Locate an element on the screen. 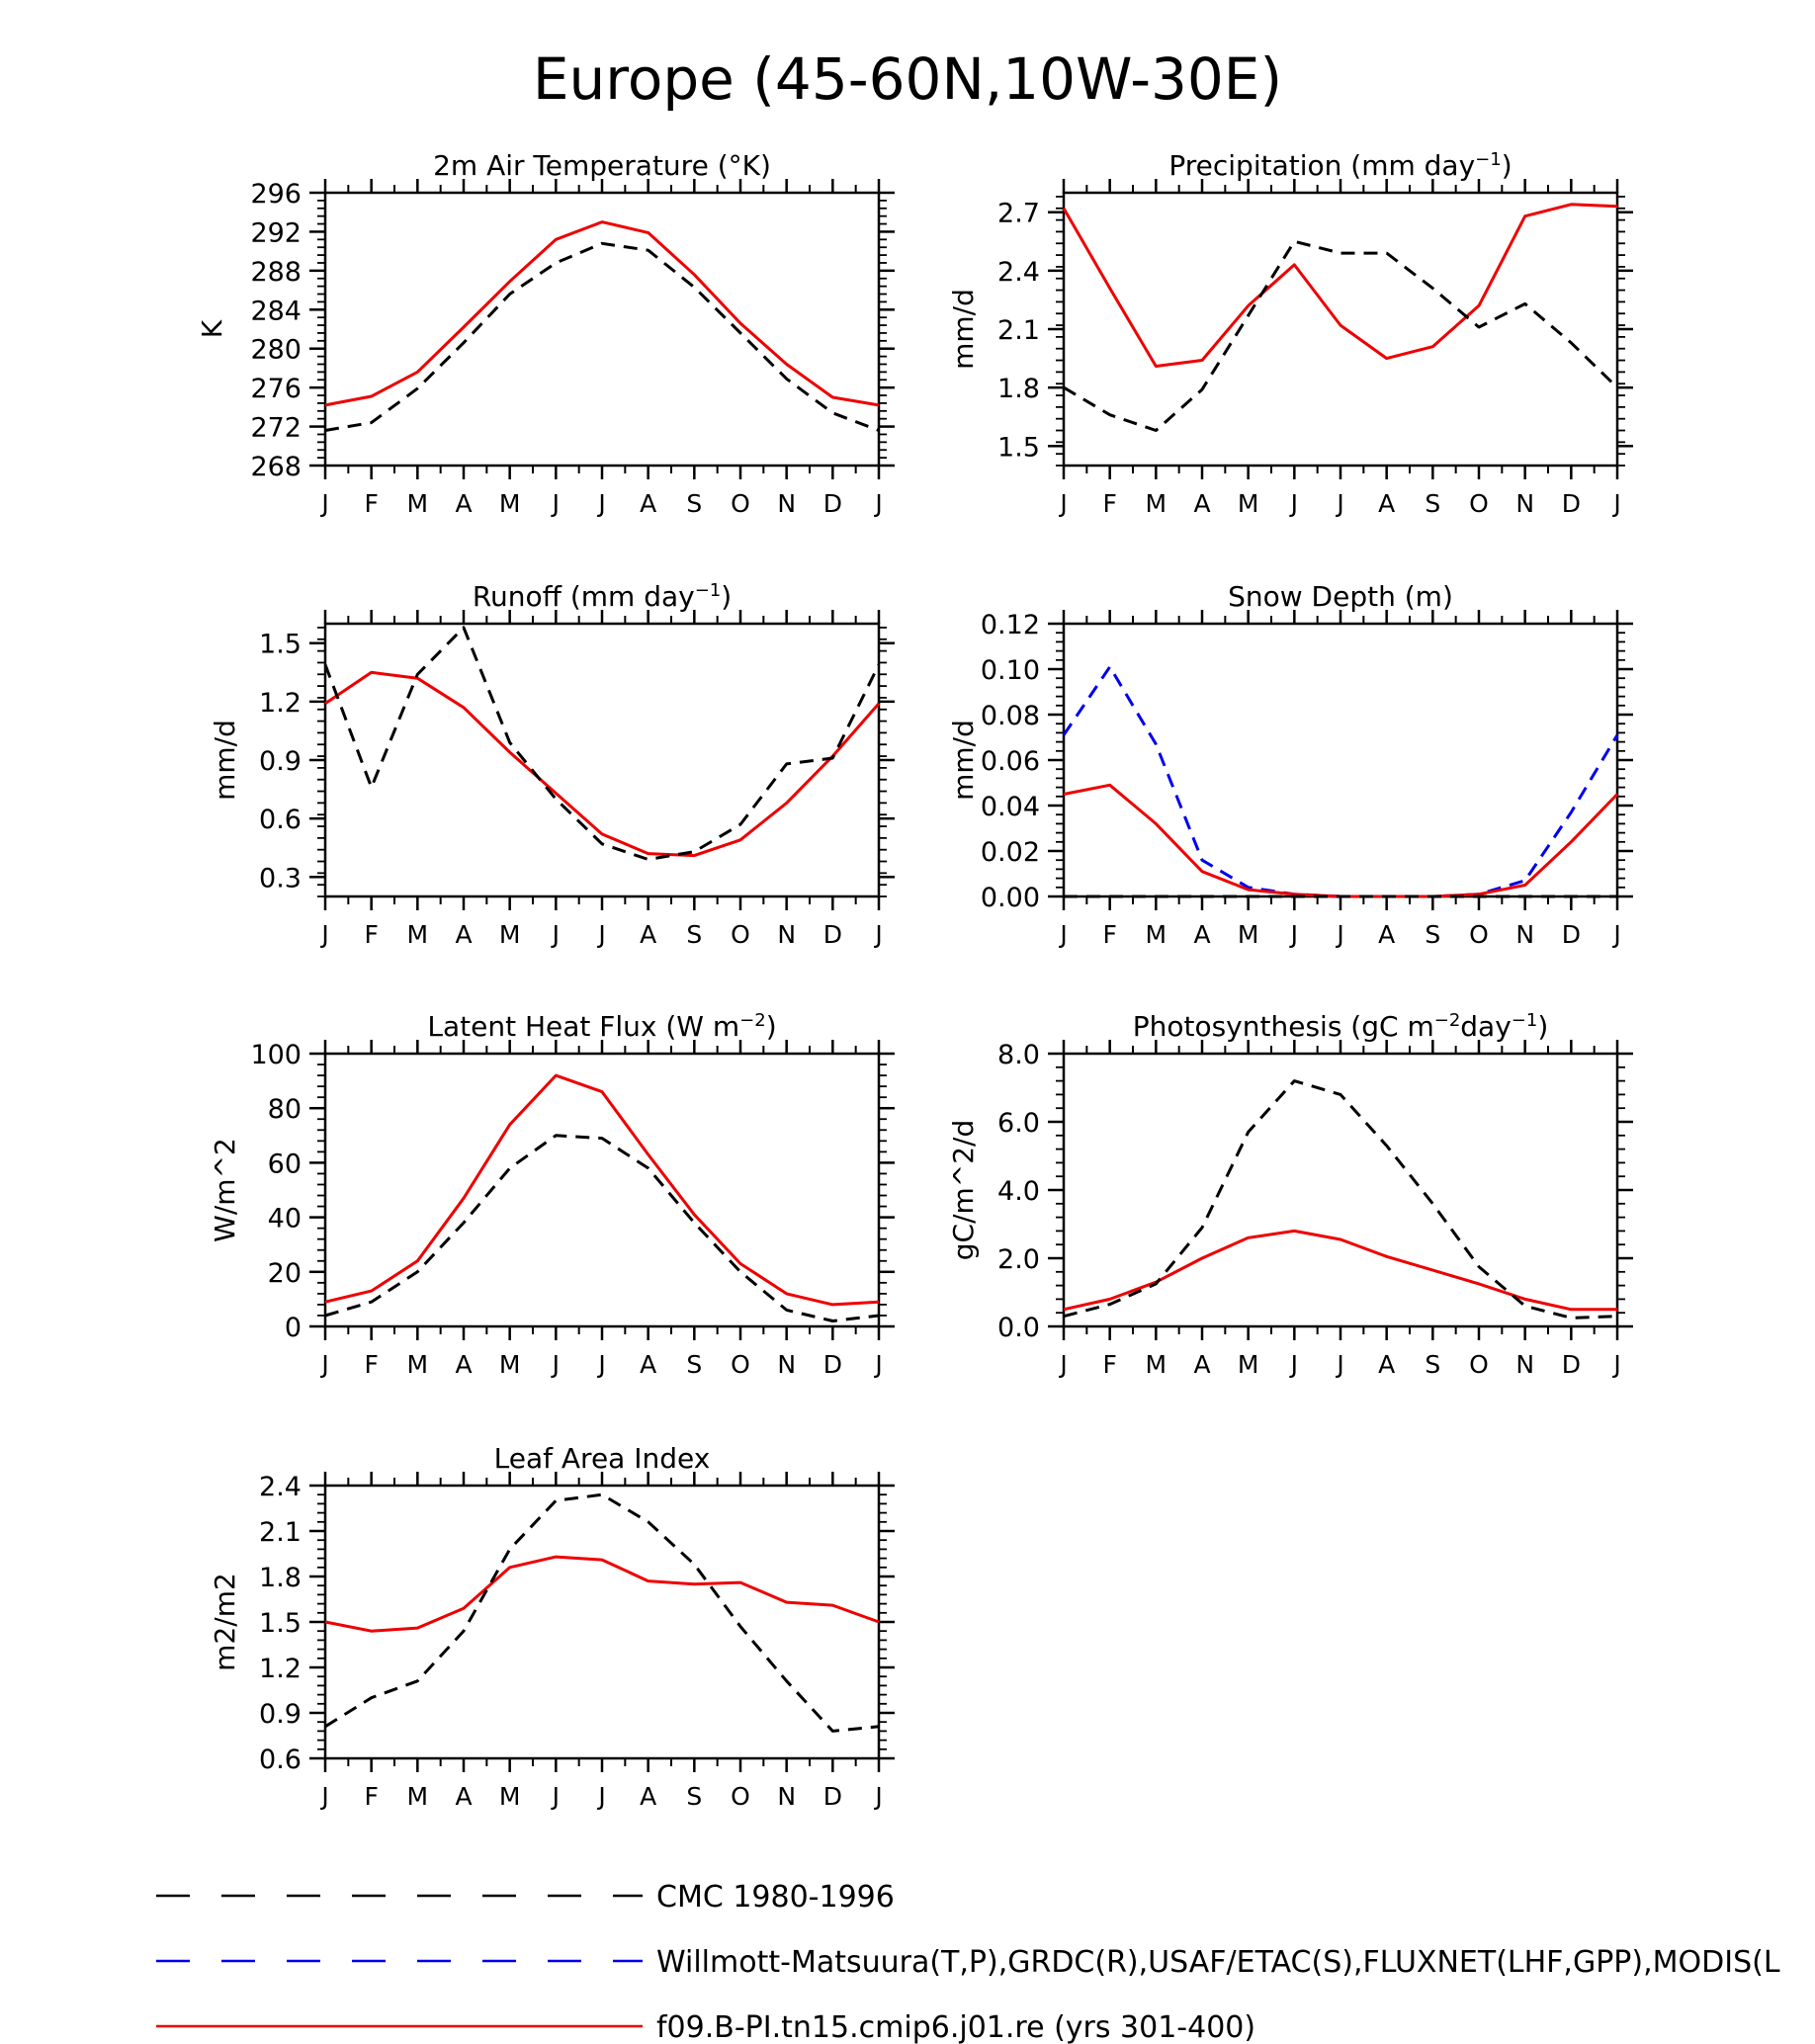 Image resolution: width=1815 pixels, height=2044 pixels. panel-title: Photosynthesis (gC m−2day−1) is located at coordinates (1341, 1027).